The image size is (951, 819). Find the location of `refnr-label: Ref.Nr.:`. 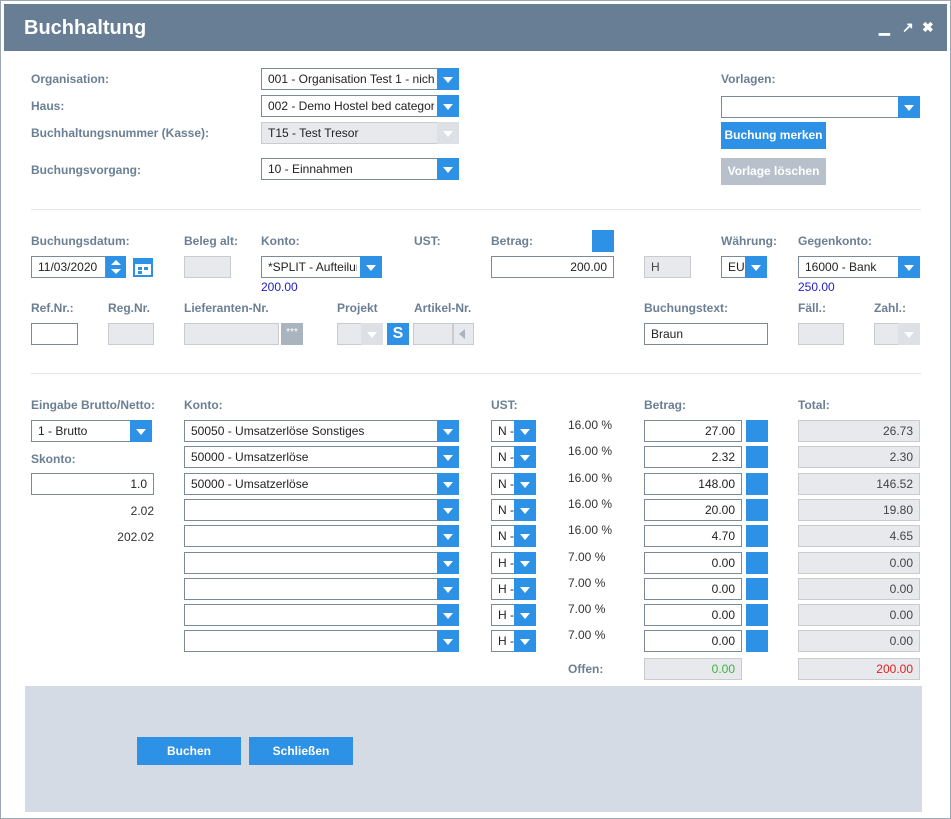

refnr-label: Ref.Nr.: is located at coordinates (52, 308).